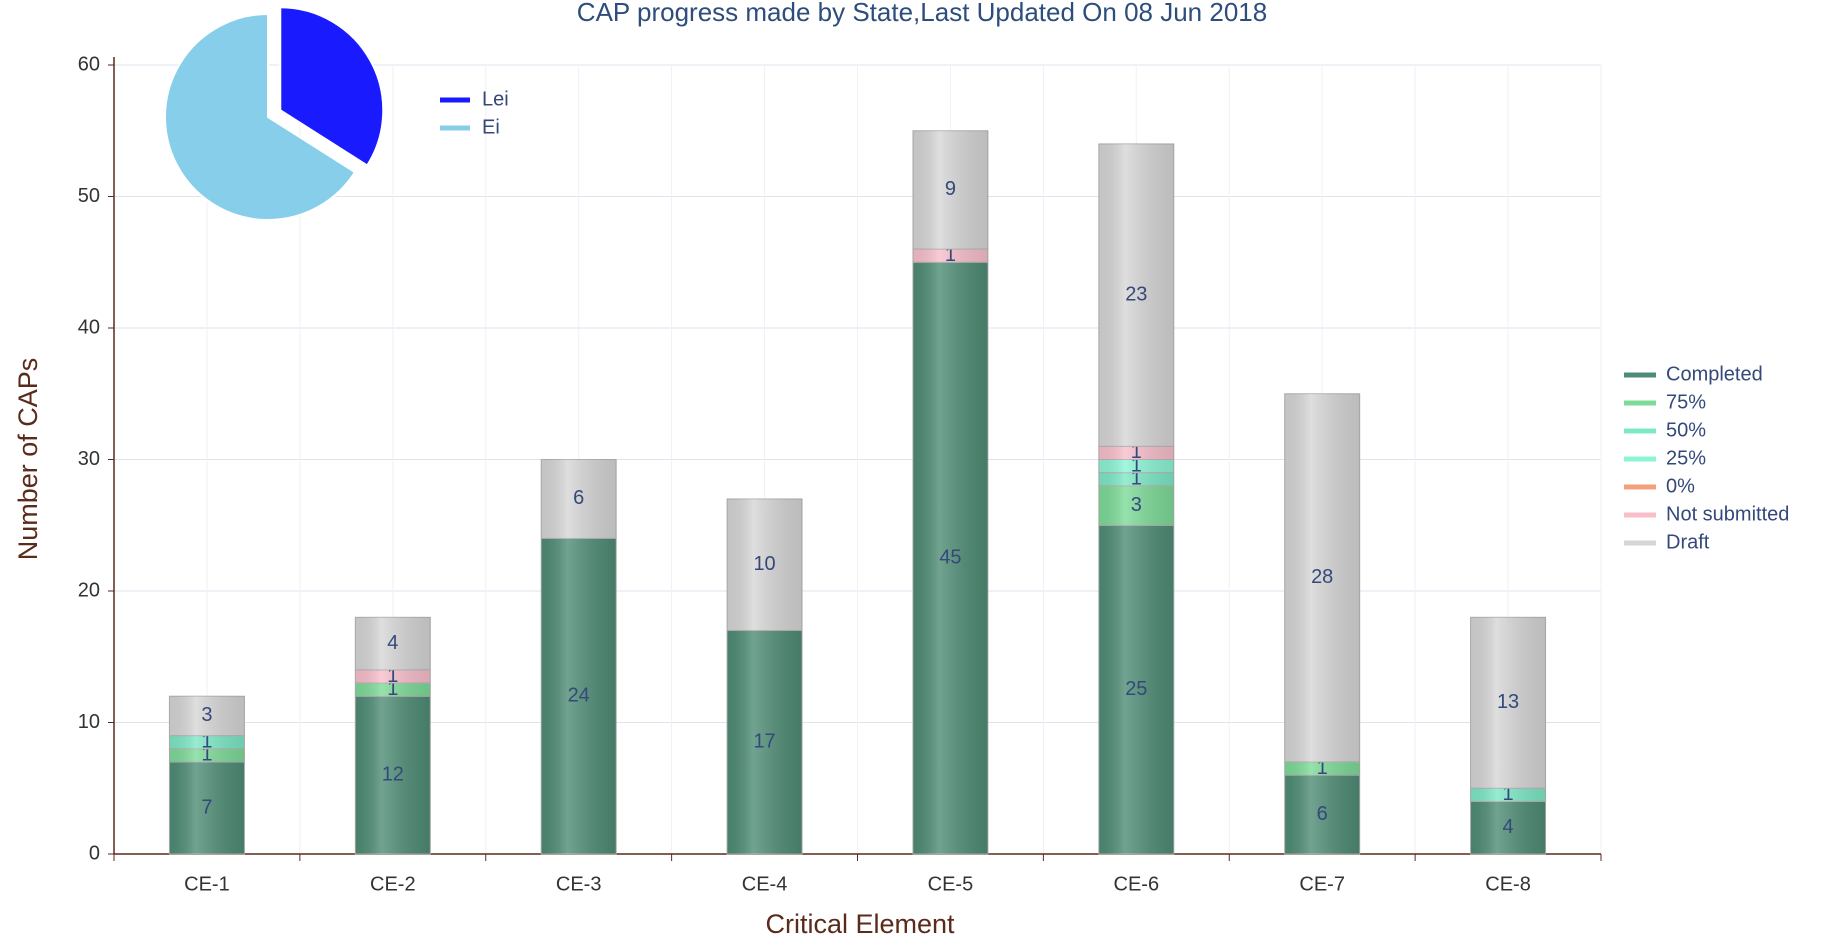 The width and height of the screenshot is (1830, 942). Describe the element at coordinates (1322, 884) in the screenshot. I see `x-tick-label: CE-7` at that location.